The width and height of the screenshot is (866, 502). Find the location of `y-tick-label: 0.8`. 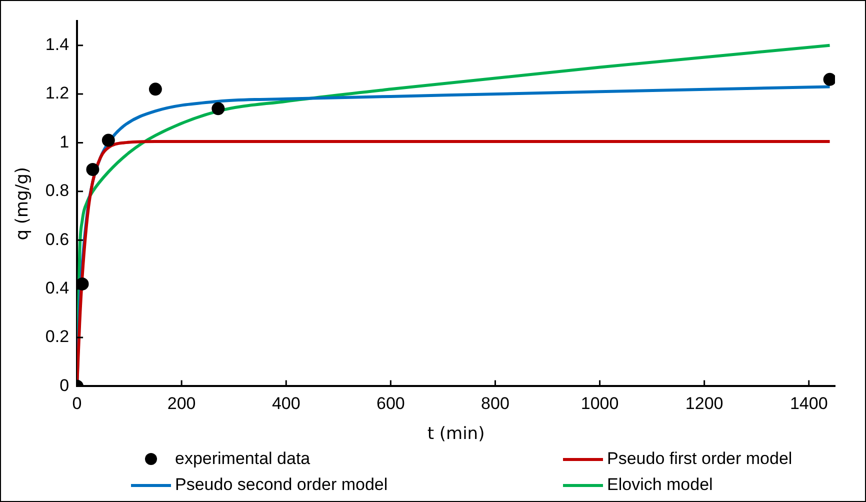

y-tick-label: 0.8 is located at coordinates (57, 190).